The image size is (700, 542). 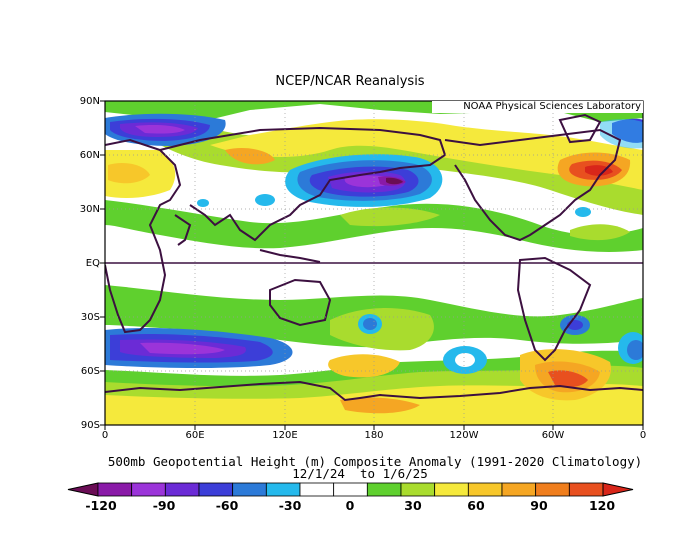 I want to click on colorbar-label: 60, so click(x=476, y=505).